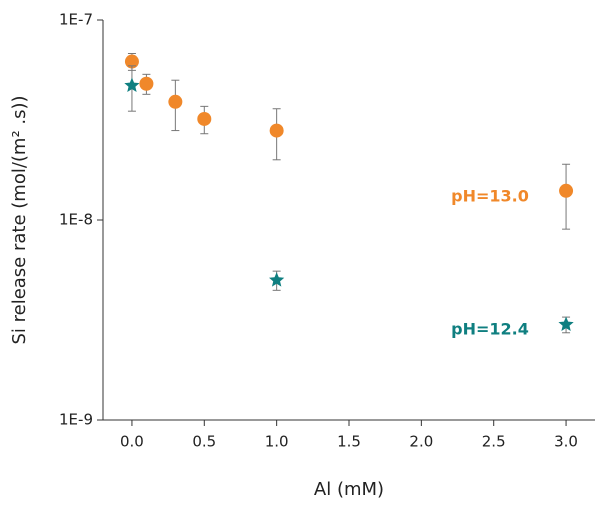 This screenshot has height=507, width=596. What do you see at coordinates (421, 442) in the screenshot?
I see `x-tick-label: 2.0` at bounding box center [421, 442].